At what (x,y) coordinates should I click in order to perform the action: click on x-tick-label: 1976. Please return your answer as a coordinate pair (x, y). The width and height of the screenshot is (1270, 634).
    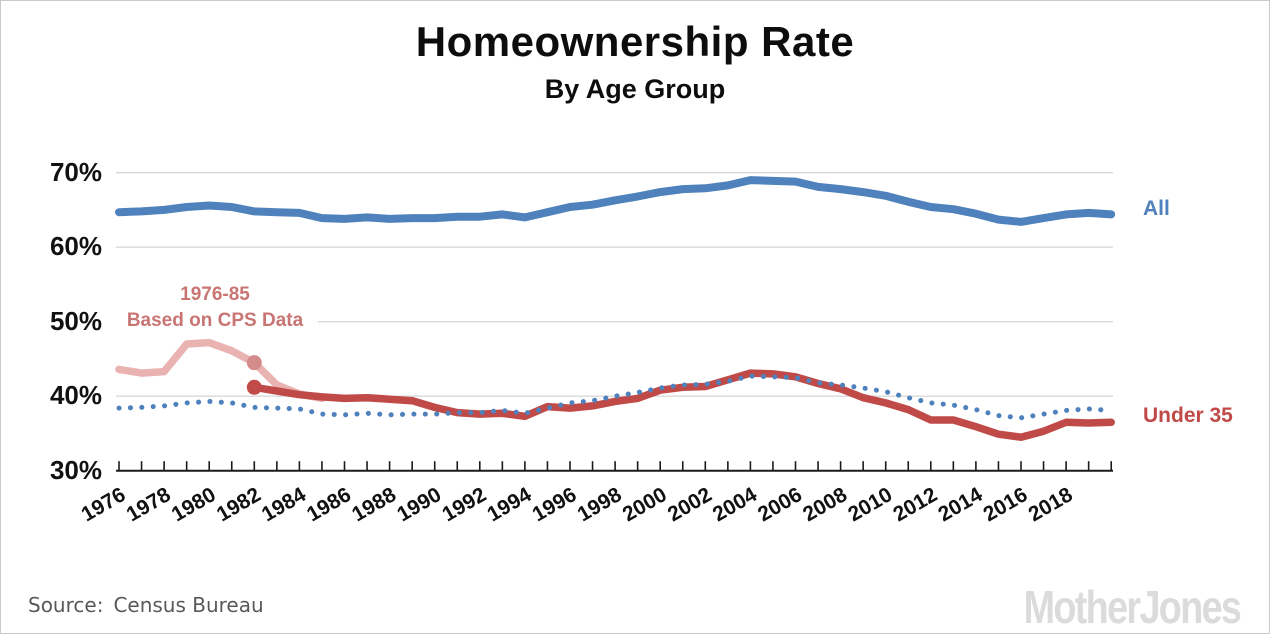
    Looking at the image, I should click on (104, 504).